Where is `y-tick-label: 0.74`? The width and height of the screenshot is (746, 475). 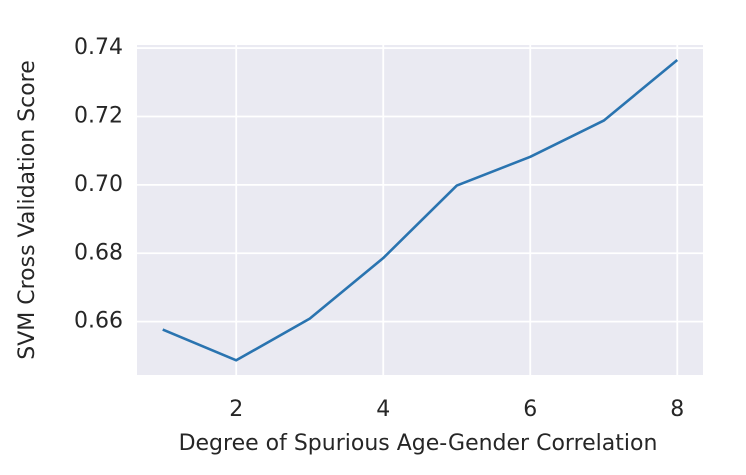
y-tick-label: 0.74 is located at coordinates (98, 47).